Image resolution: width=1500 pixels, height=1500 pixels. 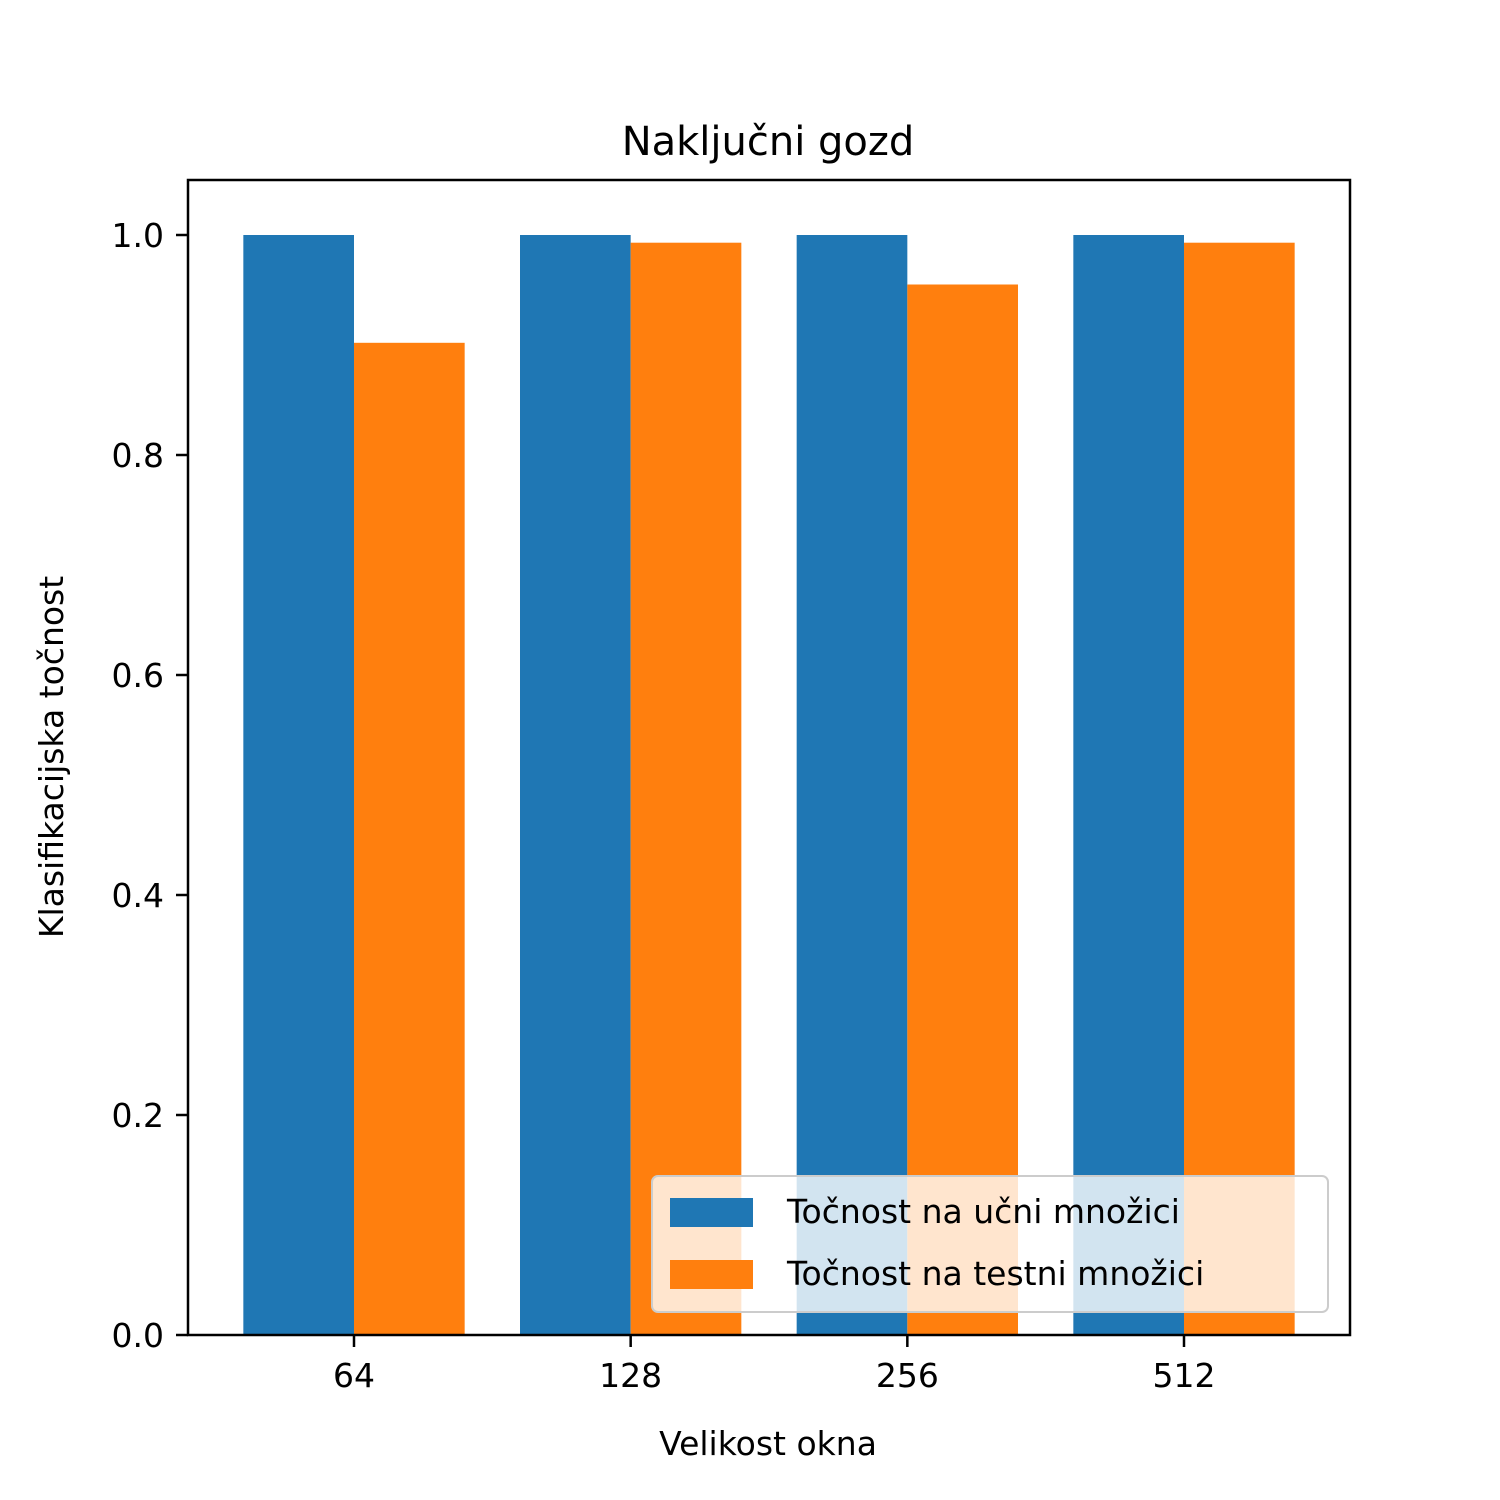 What do you see at coordinates (138, 235) in the screenshot?
I see `y-tick-label: 1.0` at bounding box center [138, 235].